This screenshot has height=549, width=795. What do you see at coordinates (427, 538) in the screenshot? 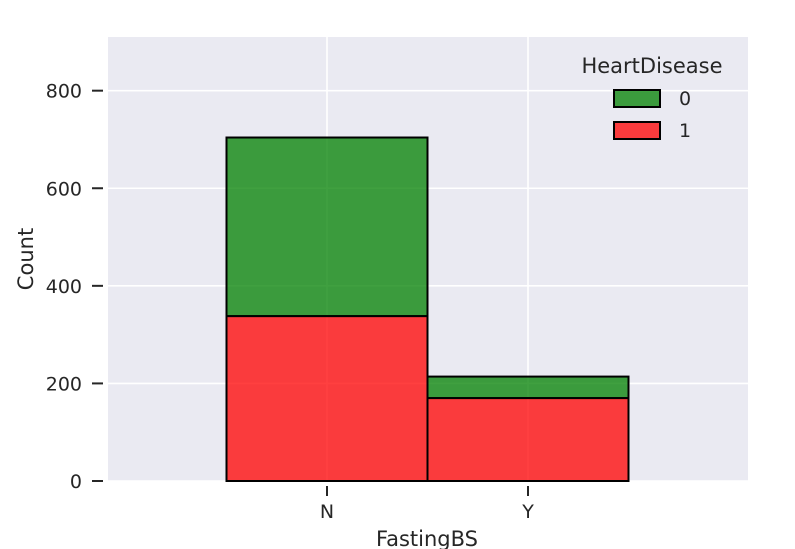
I see `x-axis-label: FastingBS` at bounding box center [427, 538].